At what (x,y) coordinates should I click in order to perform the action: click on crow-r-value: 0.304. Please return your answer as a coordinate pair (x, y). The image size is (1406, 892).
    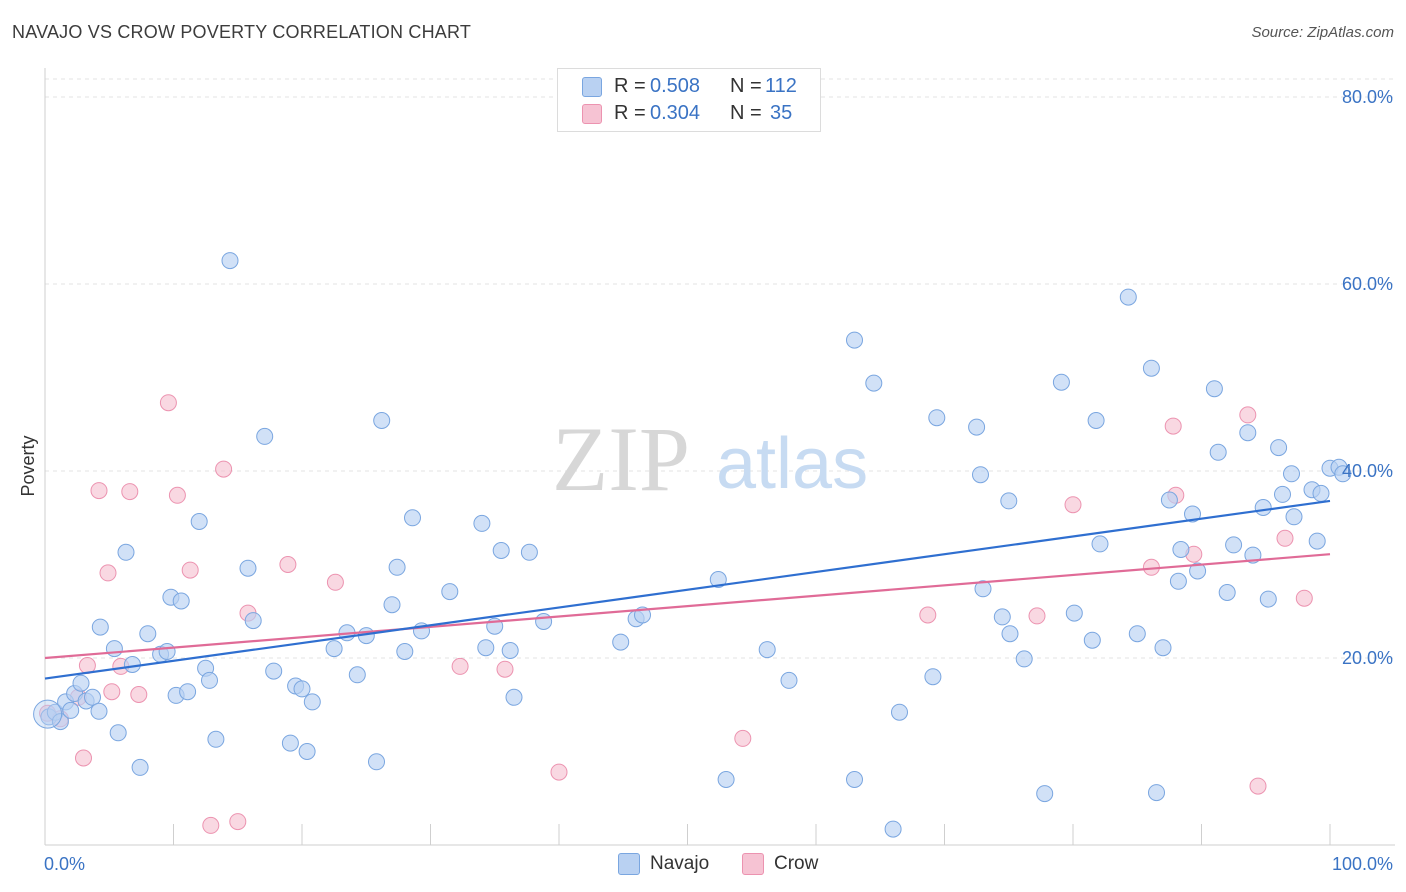
    Looking at the image, I should click on (675, 112).